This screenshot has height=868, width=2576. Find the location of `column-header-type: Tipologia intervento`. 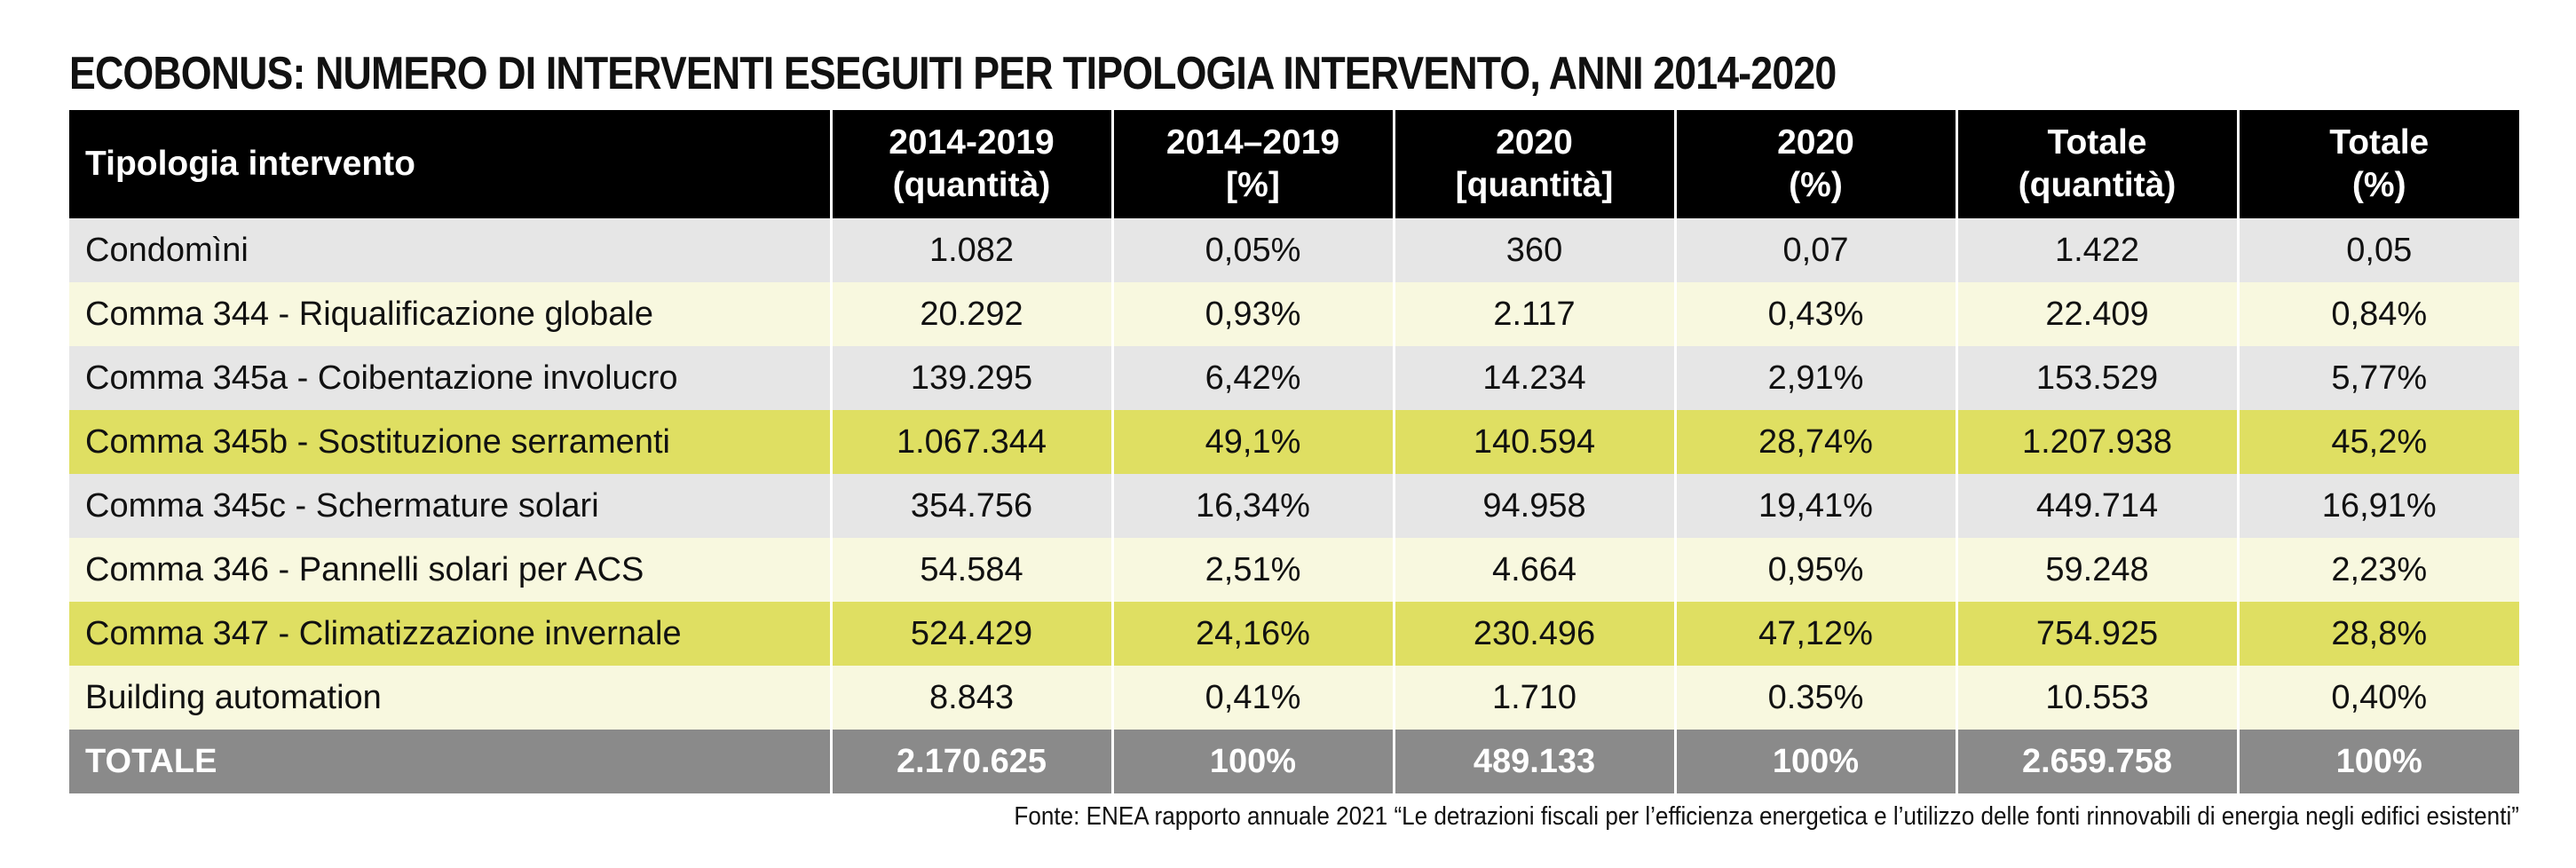

column-header-type: Tipologia intervento is located at coordinates (451, 164).